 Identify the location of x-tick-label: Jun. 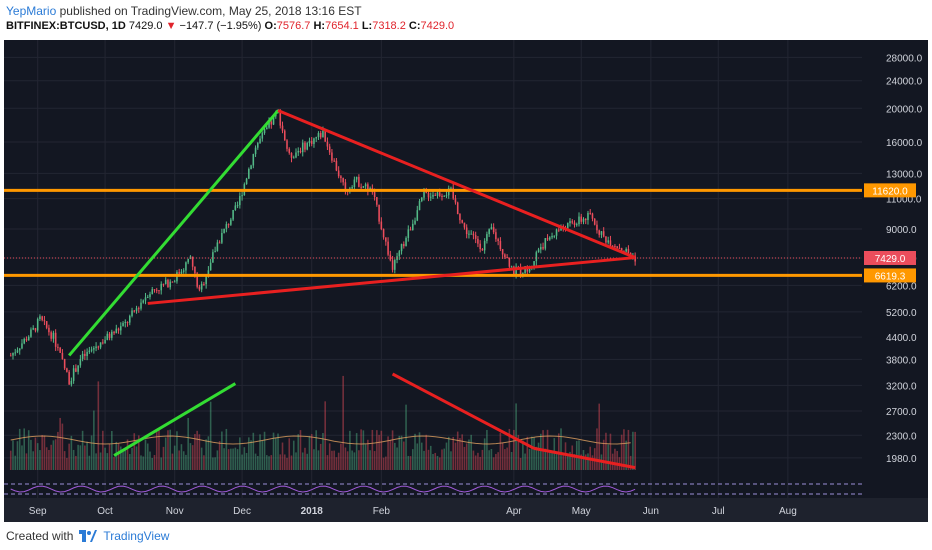
(651, 511).